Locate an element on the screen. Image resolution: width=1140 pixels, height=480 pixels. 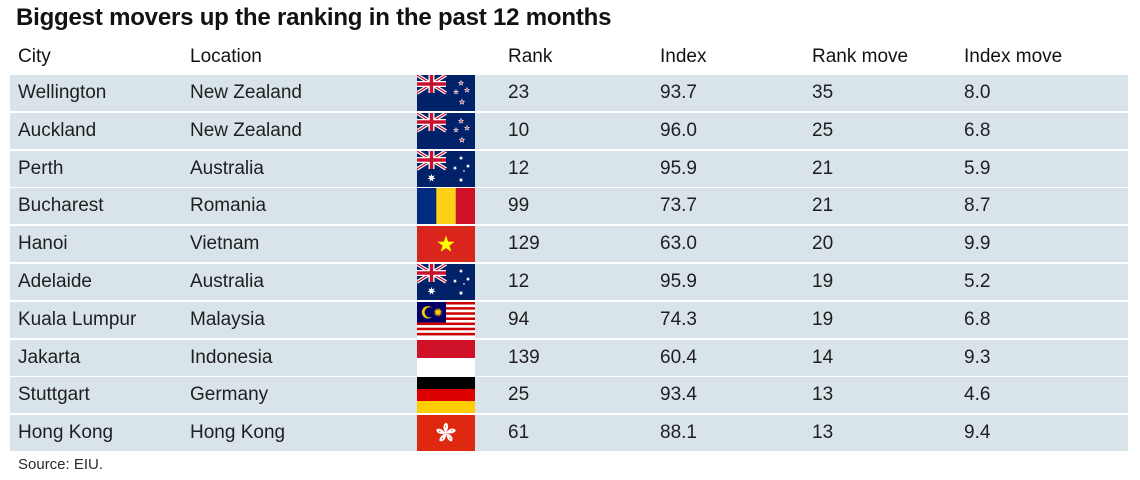
cell-city: Bucharest is located at coordinates (61, 206).